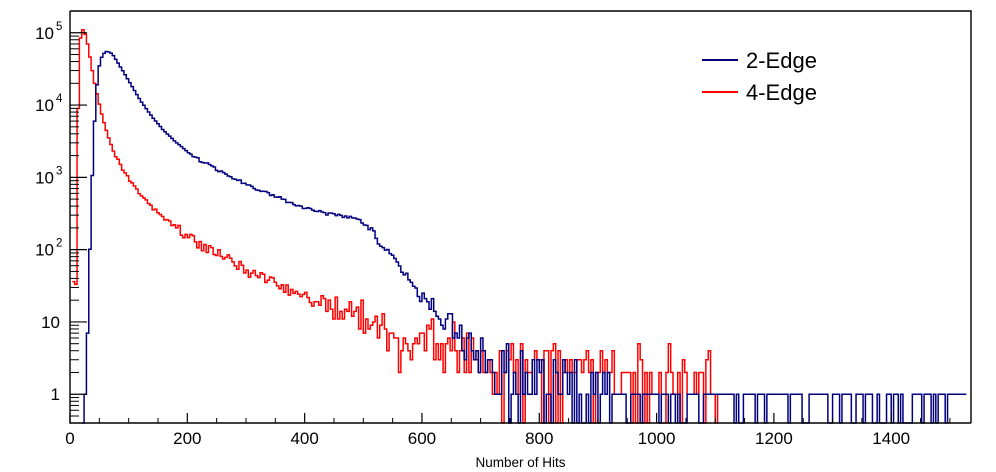  What do you see at coordinates (657, 438) in the screenshot?
I see `x-tick-label: 1000` at bounding box center [657, 438].